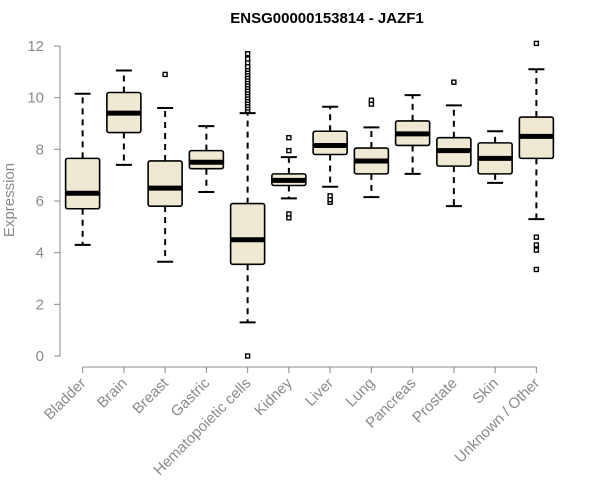  What do you see at coordinates (9, 200) in the screenshot?
I see `y-axis-label: Expression` at bounding box center [9, 200].